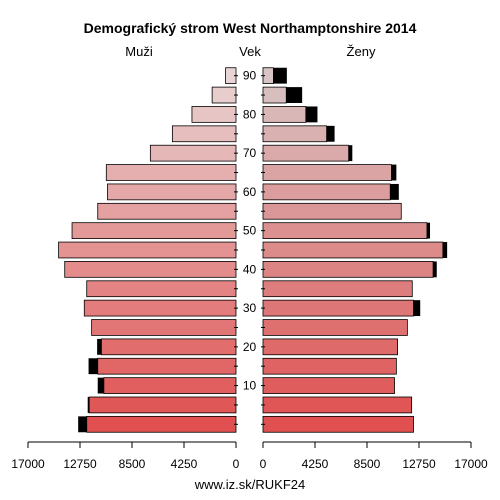  What do you see at coordinates (361, 51) in the screenshot?
I see `right-panel-label: Ženy` at bounding box center [361, 51].